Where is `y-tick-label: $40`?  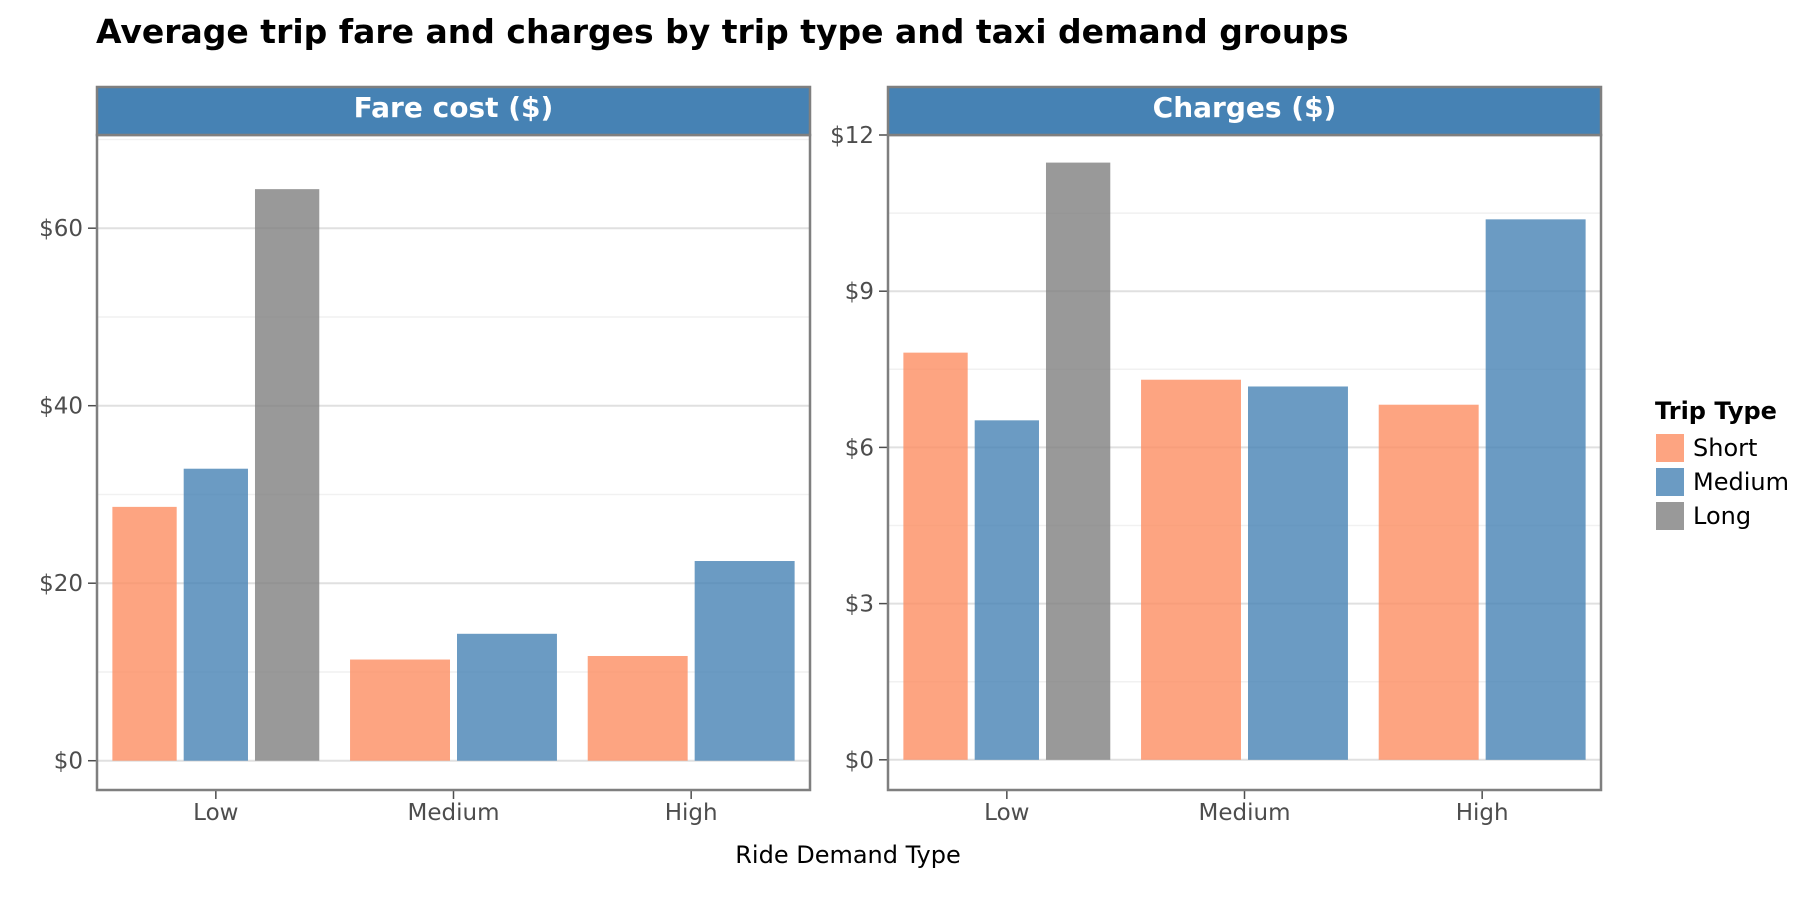 y-tick-label: $40 is located at coordinates (61, 407).